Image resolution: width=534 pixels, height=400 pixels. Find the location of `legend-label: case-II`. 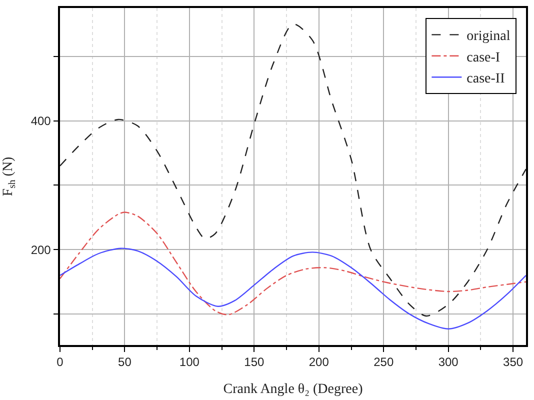

legend-label: case-II is located at coordinates (486, 79).